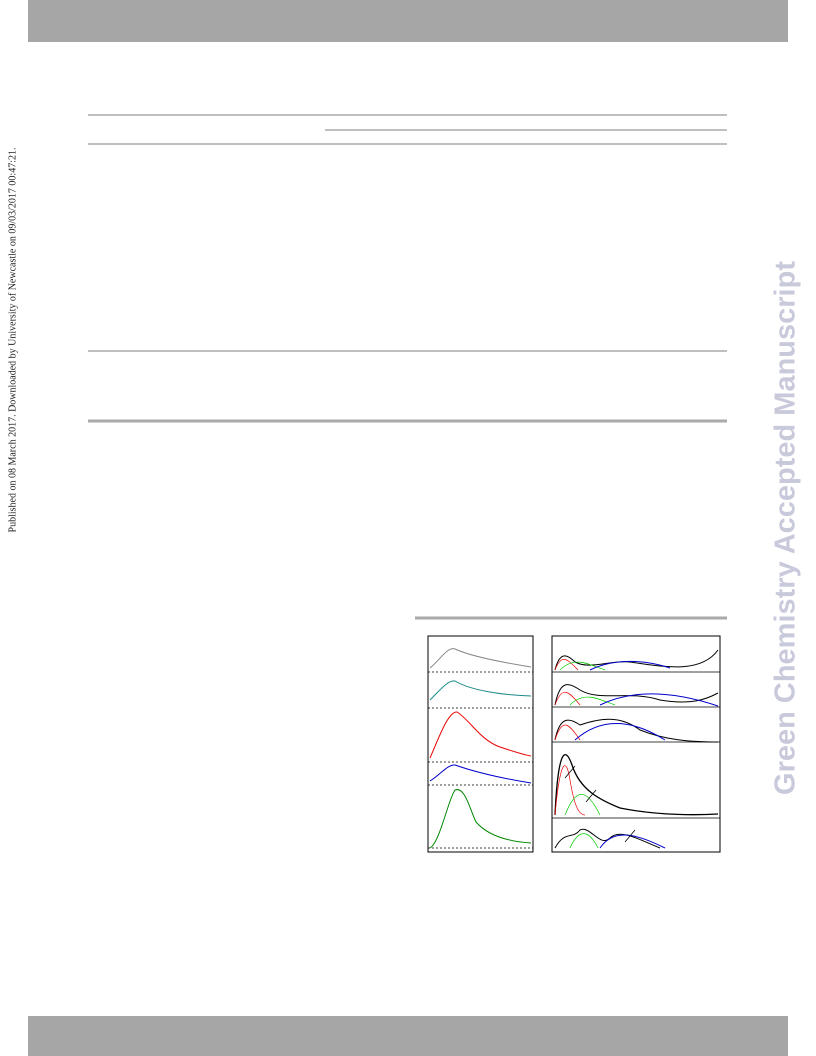  I want to click on header-bar, so click(408, 21).